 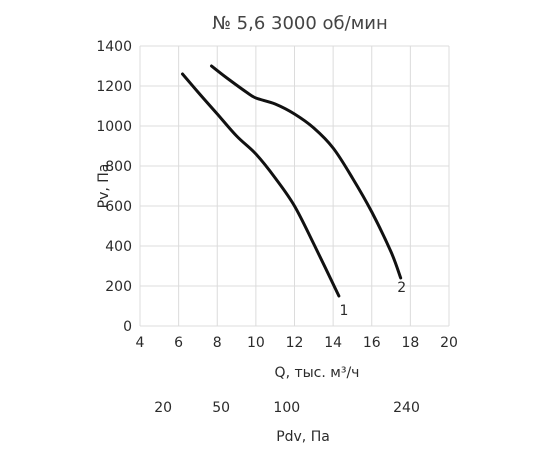 I want to click on y-axis-ticks: 0 200 400 600 800 1000 1200 1400, so click(x=114, y=187).